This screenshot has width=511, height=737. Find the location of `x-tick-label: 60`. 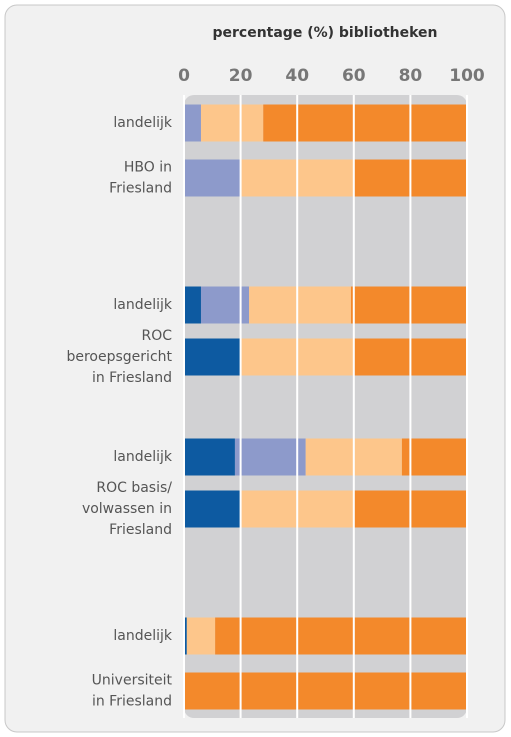

x-tick-label: 60 is located at coordinates (354, 76).